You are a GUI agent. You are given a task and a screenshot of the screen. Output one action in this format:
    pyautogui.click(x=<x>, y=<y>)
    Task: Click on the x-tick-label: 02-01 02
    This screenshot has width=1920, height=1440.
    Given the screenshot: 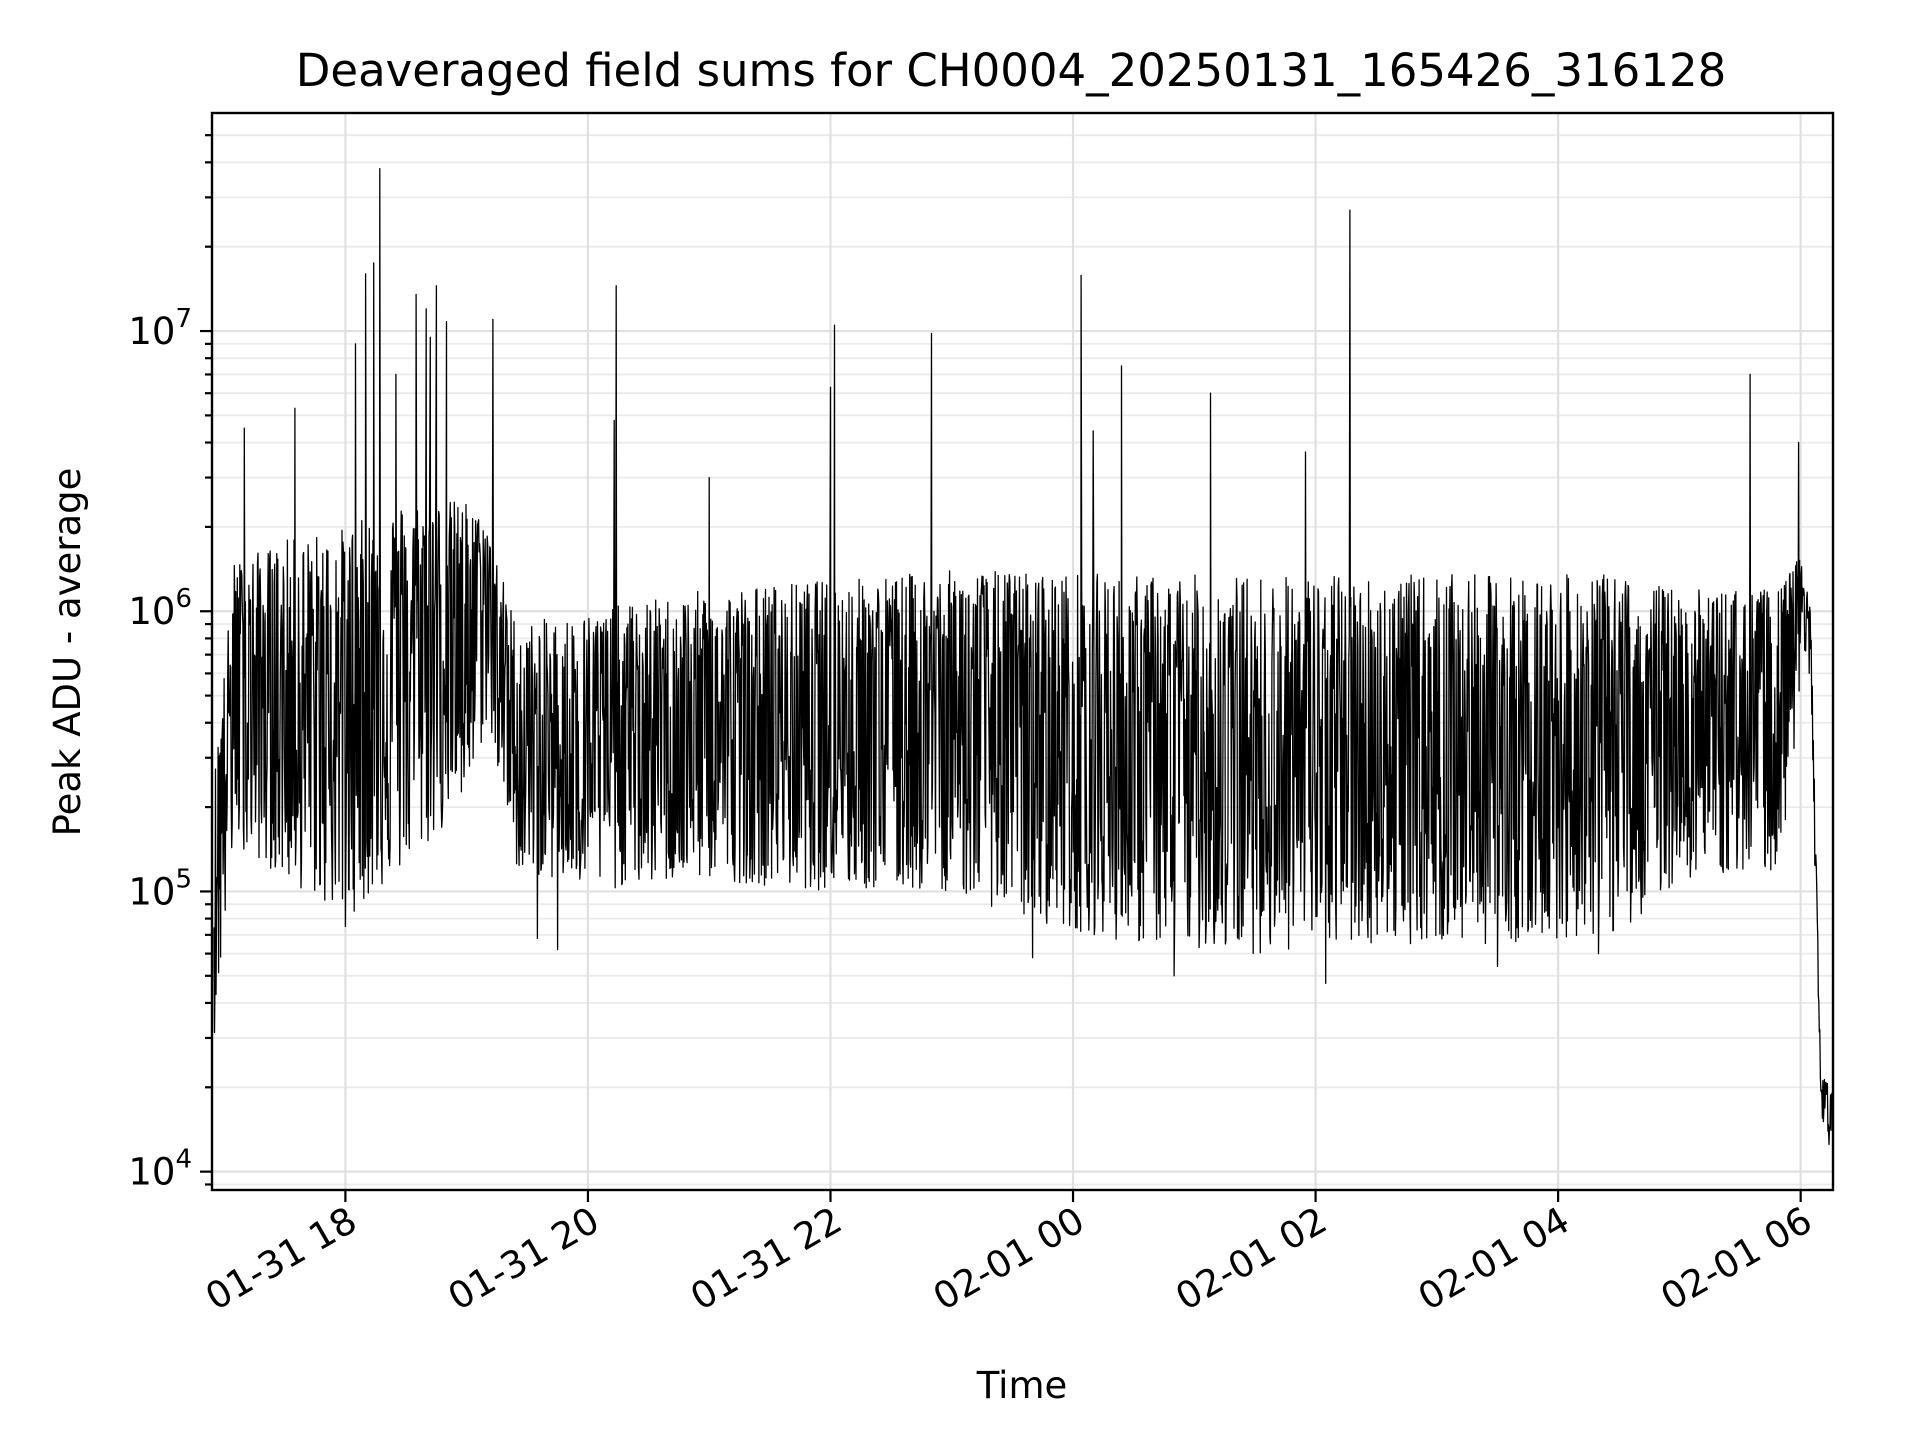 What is the action you would take?
    pyautogui.click(x=1252, y=1259)
    